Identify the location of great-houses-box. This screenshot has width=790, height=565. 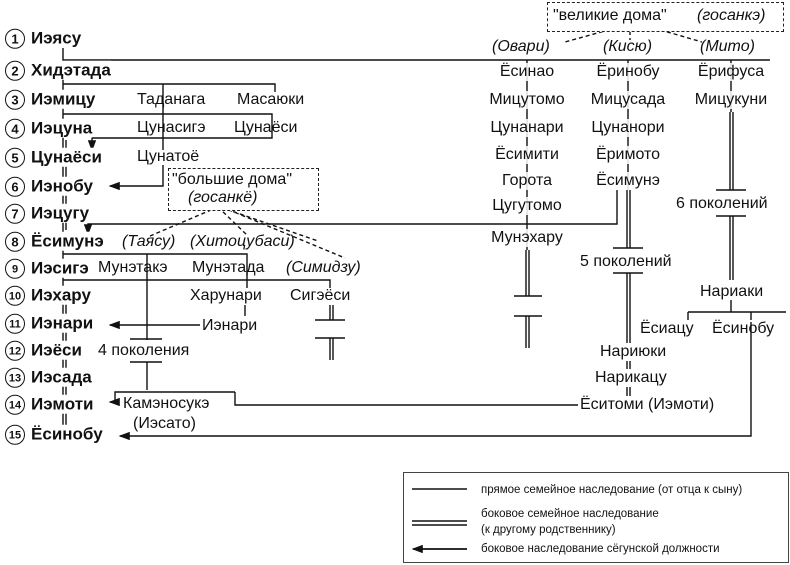
(665, 17).